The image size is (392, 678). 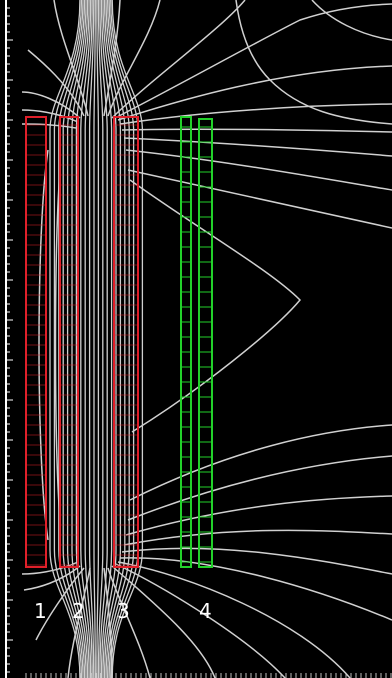 I want to click on coil-2-outline, so click(x=69, y=342).